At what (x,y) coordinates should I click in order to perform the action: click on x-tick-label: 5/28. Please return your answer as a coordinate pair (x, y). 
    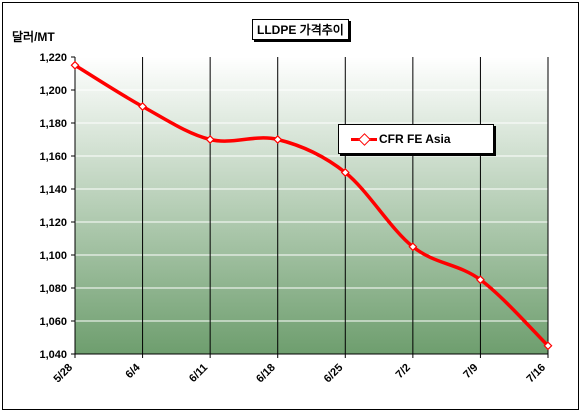
    Looking at the image, I should click on (63, 374).